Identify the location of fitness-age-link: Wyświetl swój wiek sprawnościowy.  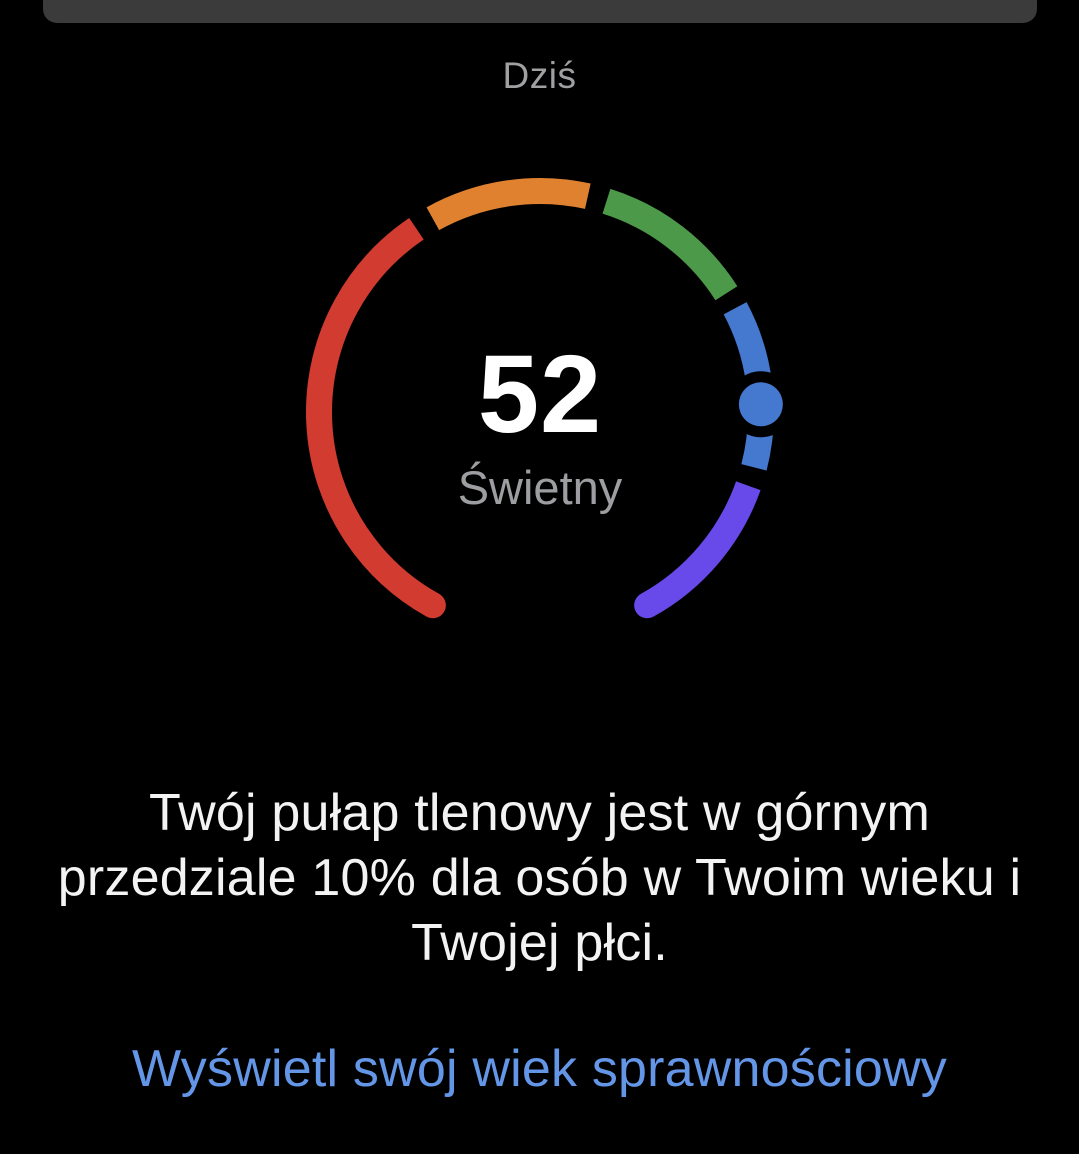
(539, 1069).